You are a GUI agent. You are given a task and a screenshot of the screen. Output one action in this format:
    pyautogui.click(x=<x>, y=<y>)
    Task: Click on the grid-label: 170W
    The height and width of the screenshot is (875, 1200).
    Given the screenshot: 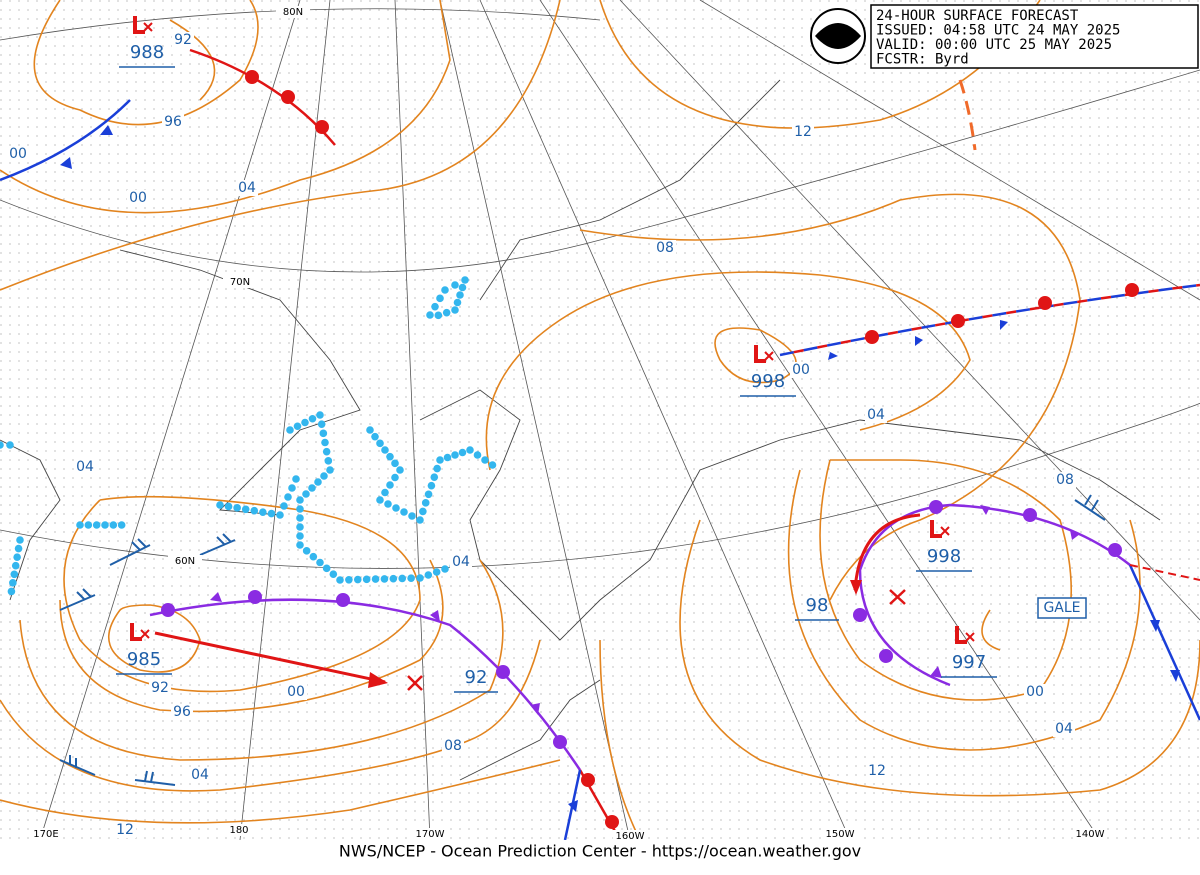 What is the action you would take?
    pyautogui.click(x=430, y=834)
    